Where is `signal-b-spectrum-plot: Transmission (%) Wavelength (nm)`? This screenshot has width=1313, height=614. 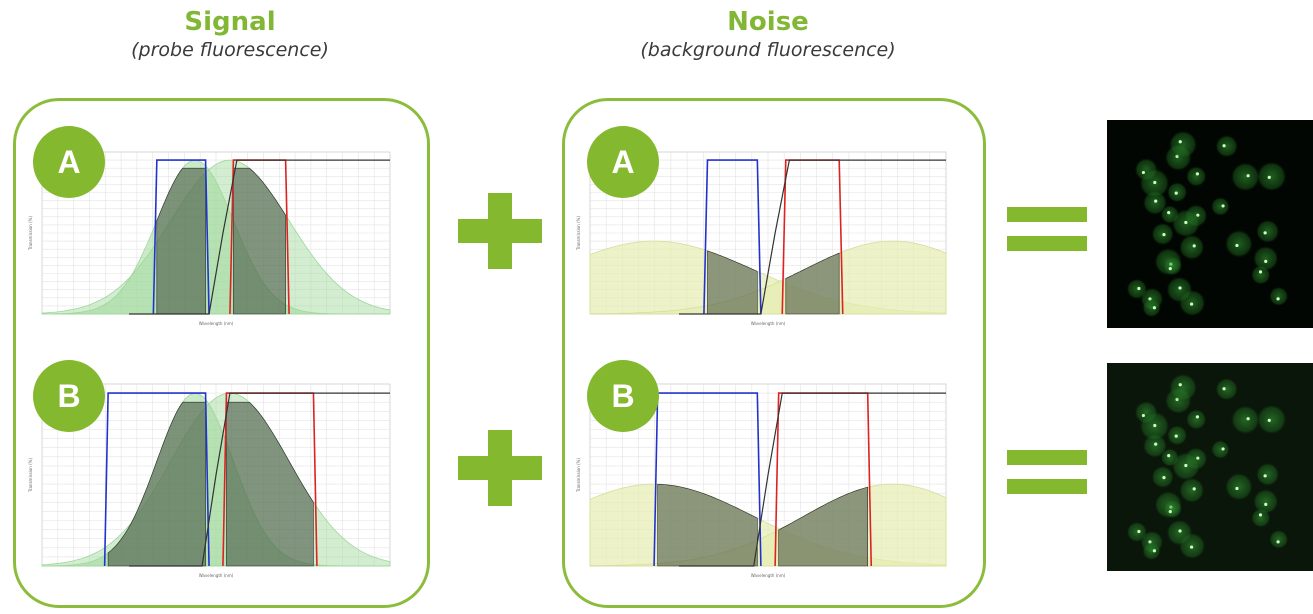 signal-b-spectrum-plot: Transmission (%) Wavelength (nm) is located at coordinates (209, 480).